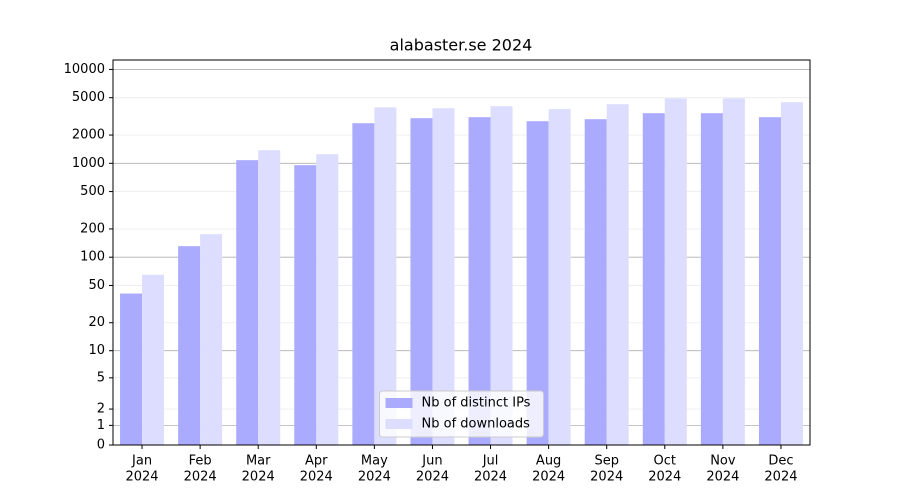 The image size is (900, 500). What do you see at coordinates (101, 425) in the screenshot?
I see `y-tick-label: 1` at bounding box center [101, 425].